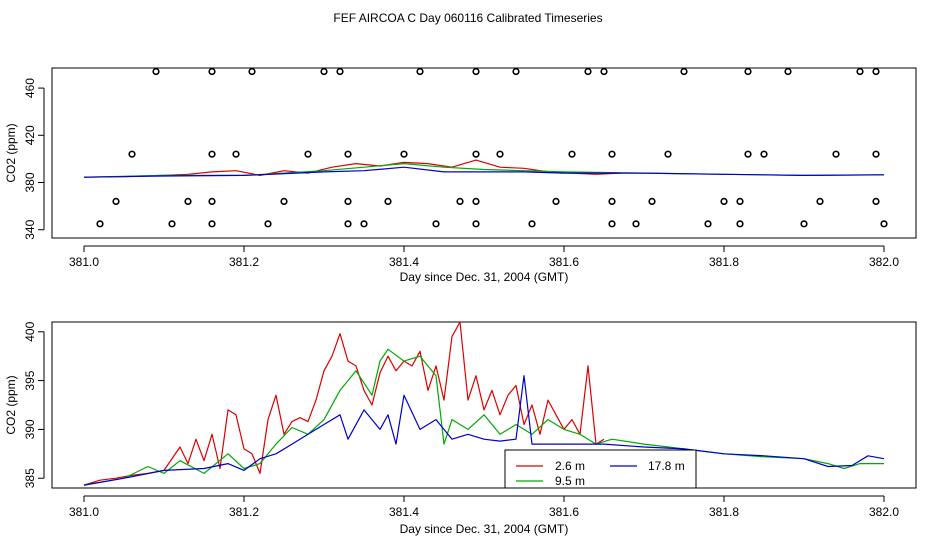 The height and width of the screenshot is (545, 936). Describe the element at coordinates (11, 404) in the screenshot. I see `detail-y-label: CO2 (ppm)` at that location.